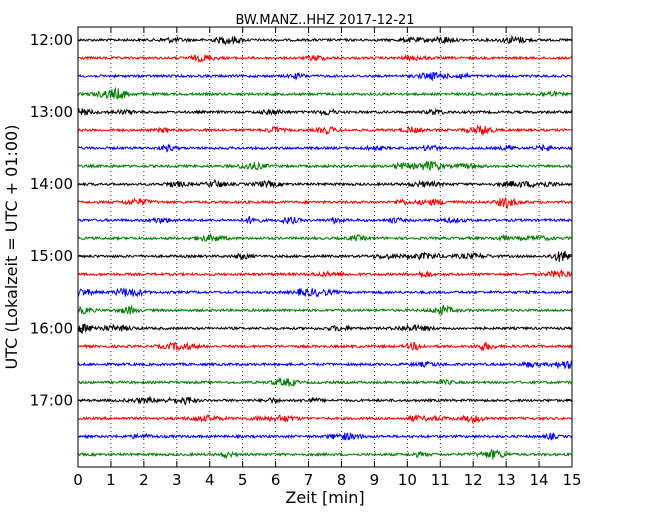  Describe the element at coordinates (51, 400) in the screenshot. I see `y-tick-label-17:00: 17:00` at that location.